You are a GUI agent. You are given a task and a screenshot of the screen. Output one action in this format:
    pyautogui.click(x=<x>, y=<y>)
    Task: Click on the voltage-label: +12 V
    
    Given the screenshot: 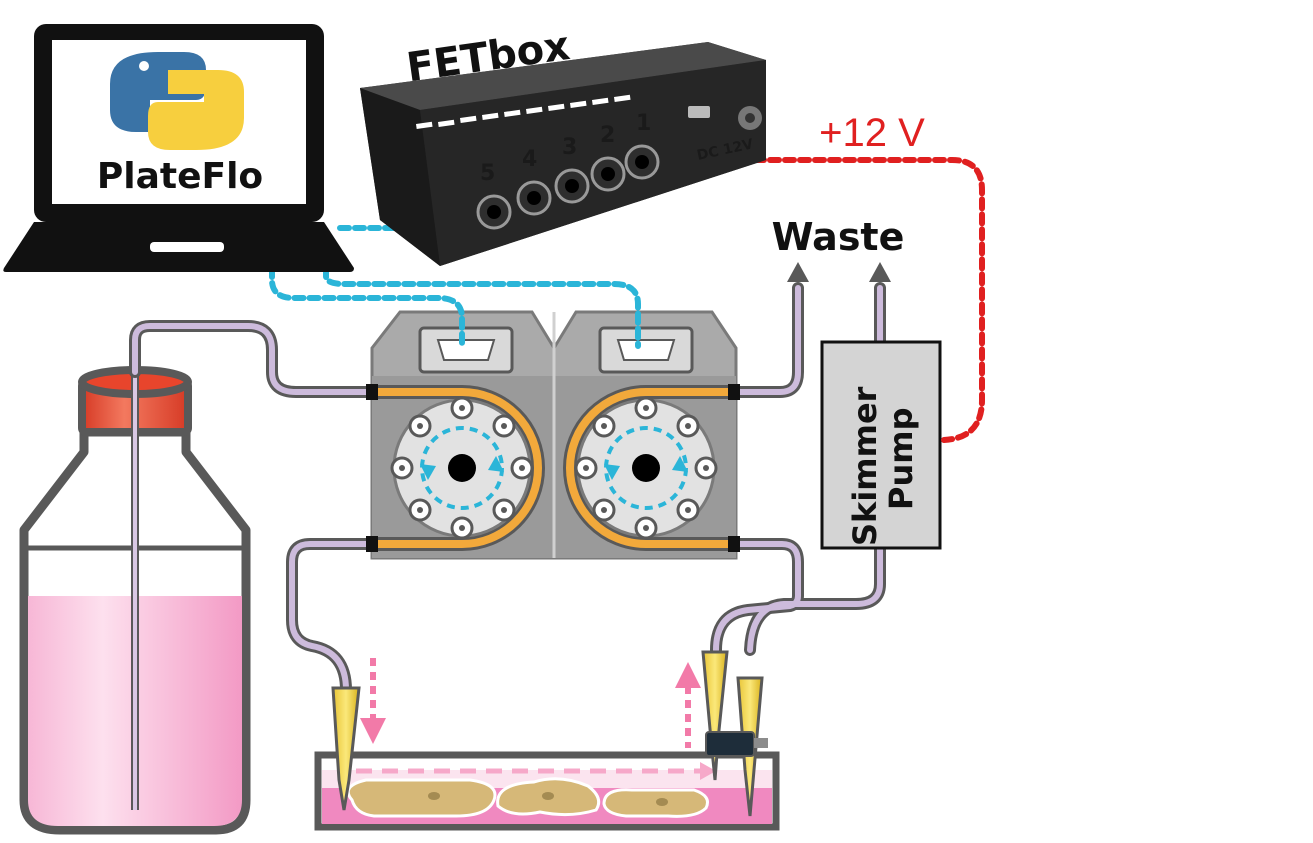 What is the action you would take?
    pyautogui.click(x=872, y=133)
    